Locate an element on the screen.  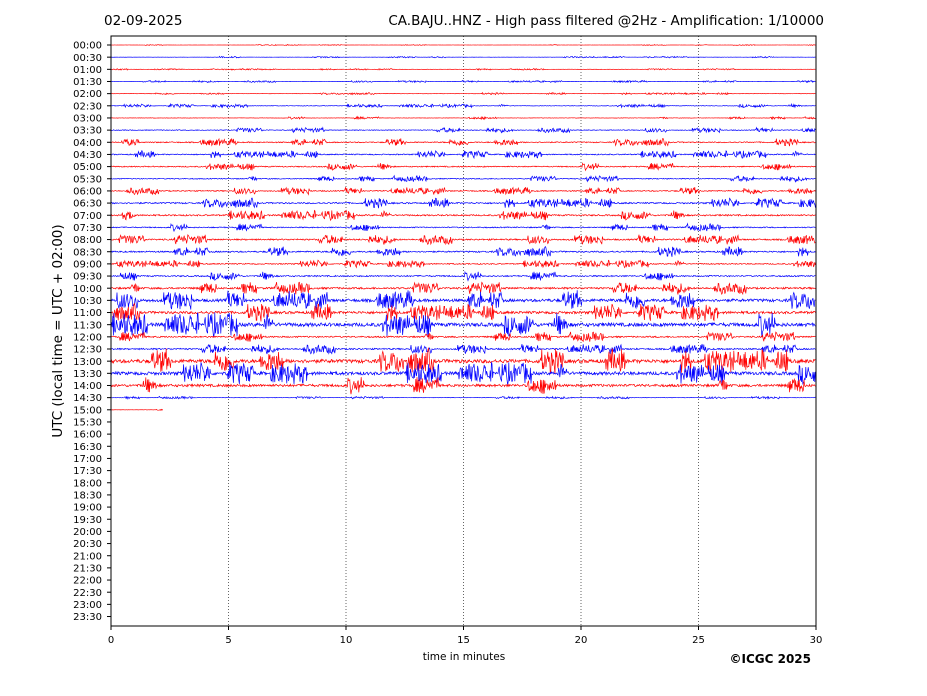
y-tick-label: 05:00 is located at coordinates (87, 167).